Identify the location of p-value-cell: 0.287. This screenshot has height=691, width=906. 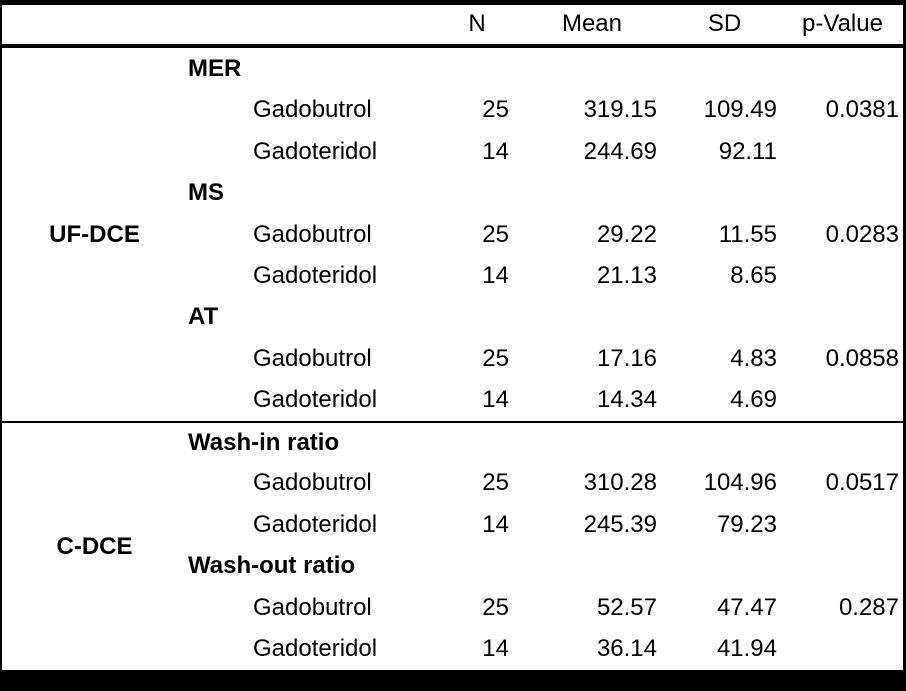
(868, 607).